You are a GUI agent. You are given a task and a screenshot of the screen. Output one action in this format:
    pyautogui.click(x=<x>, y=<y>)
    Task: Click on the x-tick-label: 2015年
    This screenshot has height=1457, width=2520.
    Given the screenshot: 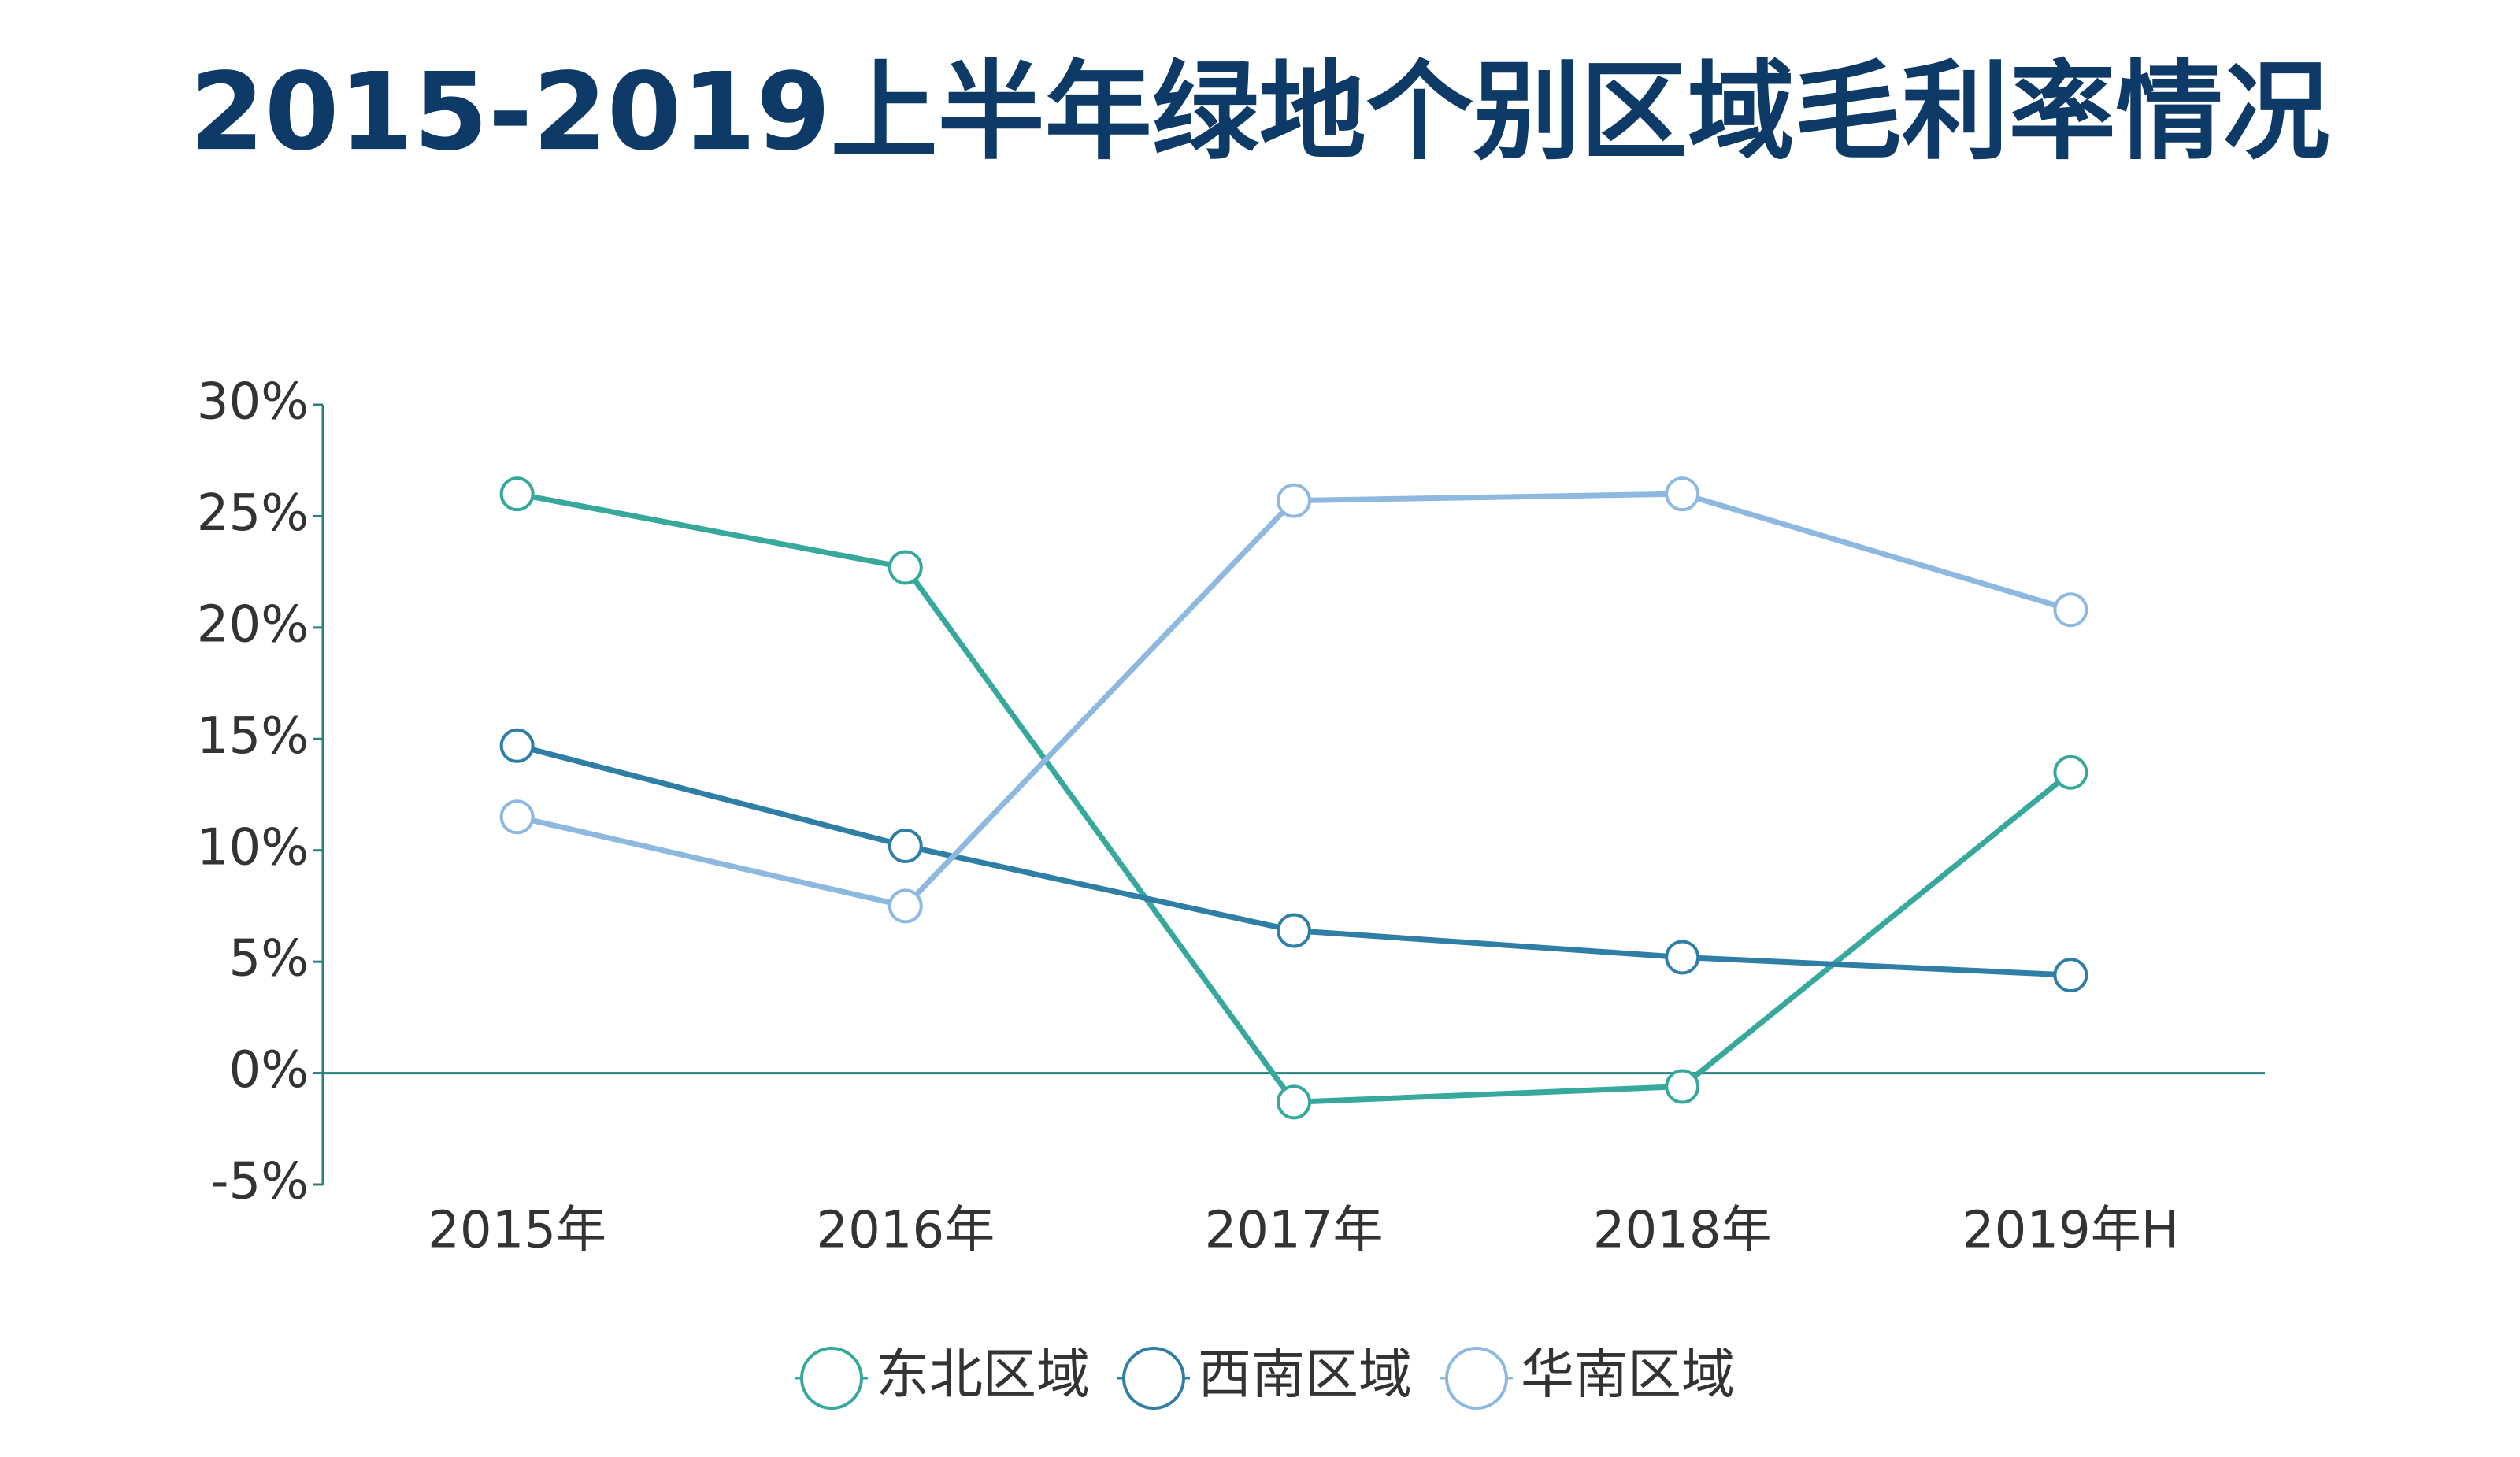 What is the action you would take?
    pyautogui.click(x=517, y=1231)
    